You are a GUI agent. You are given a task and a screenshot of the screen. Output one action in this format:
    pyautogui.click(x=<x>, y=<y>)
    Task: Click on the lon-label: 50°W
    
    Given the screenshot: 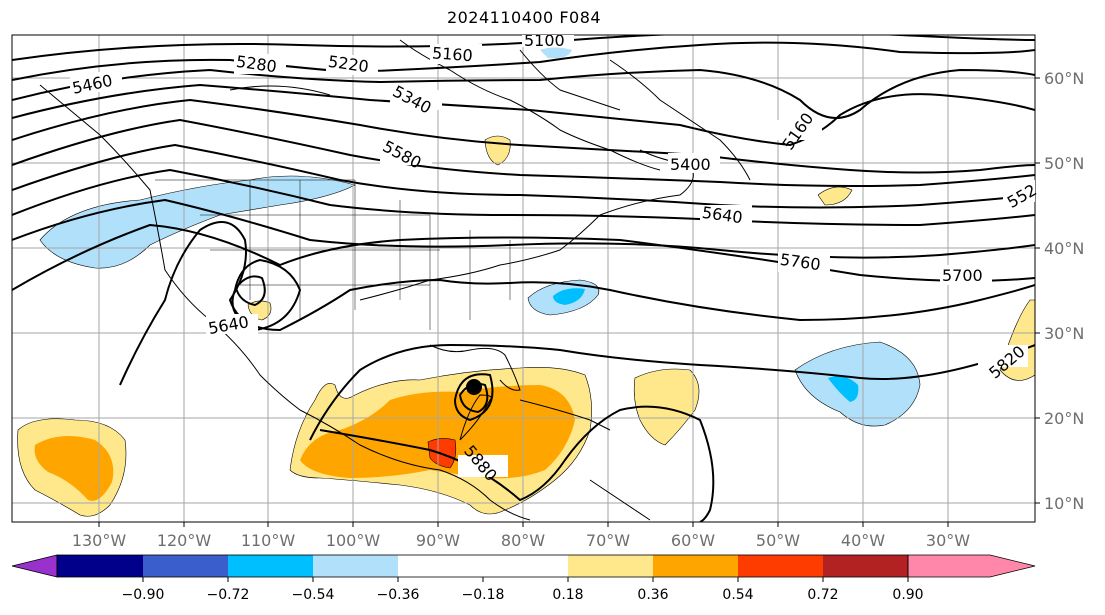 What is the action you would take?
    pyautogui.click(x=778, y=540)
    